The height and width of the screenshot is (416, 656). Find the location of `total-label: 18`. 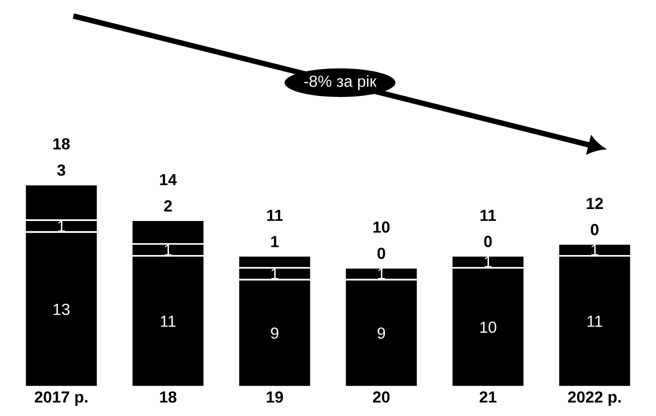

total-label: 18 is located at coordinates (61, 144).